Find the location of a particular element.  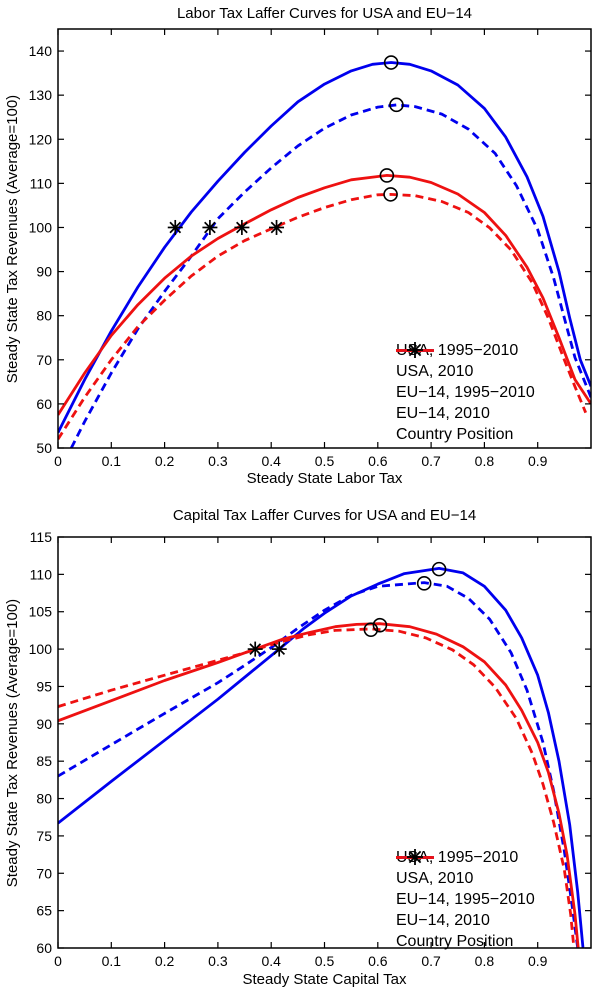

labor-chart-ylabel: Steady State Tax Revenues (Average=100) is located at coordinates (12, 239).